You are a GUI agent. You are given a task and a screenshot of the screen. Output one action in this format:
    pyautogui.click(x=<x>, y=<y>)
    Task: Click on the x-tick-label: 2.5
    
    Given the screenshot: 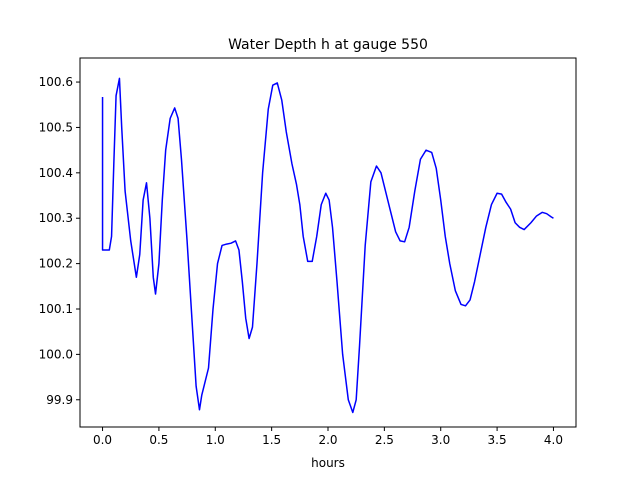 What is the action you would take?
    pyautogui.click(x=384, y=440)
    